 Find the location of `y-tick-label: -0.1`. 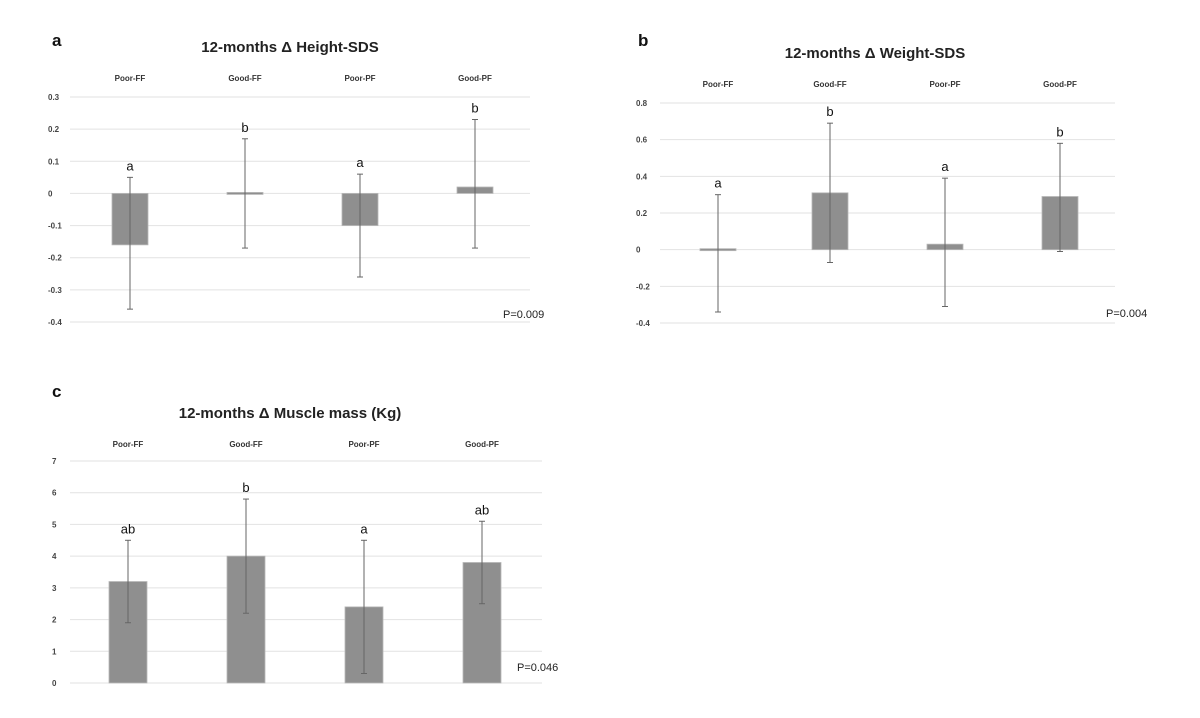

y-tick-label: -0.1 is located at coordinates (55, 226).